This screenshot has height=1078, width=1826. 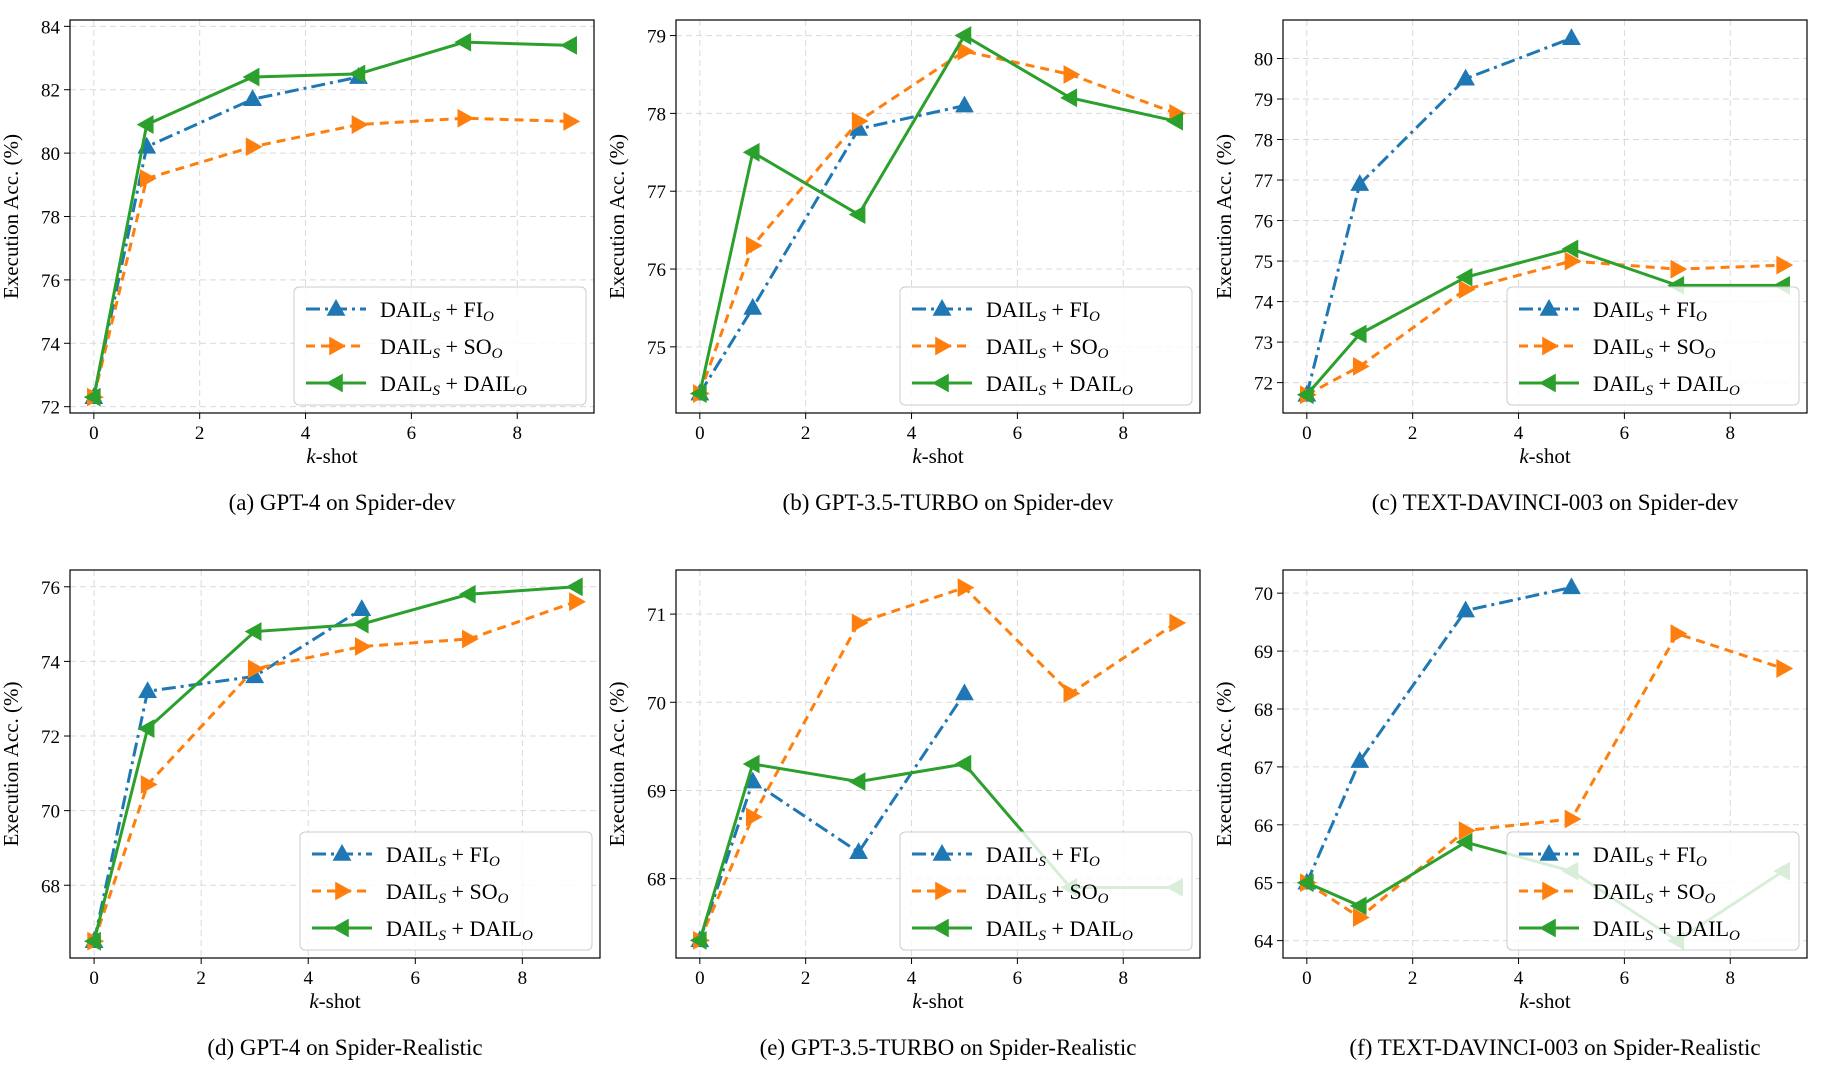 What do you see at coordinates (1554, 1047) in the screenshot?
I see `chart-caption: (f) TEXT-DAVINCI-003 on Spider-Realistic` at bounding box center [1554, 1047].